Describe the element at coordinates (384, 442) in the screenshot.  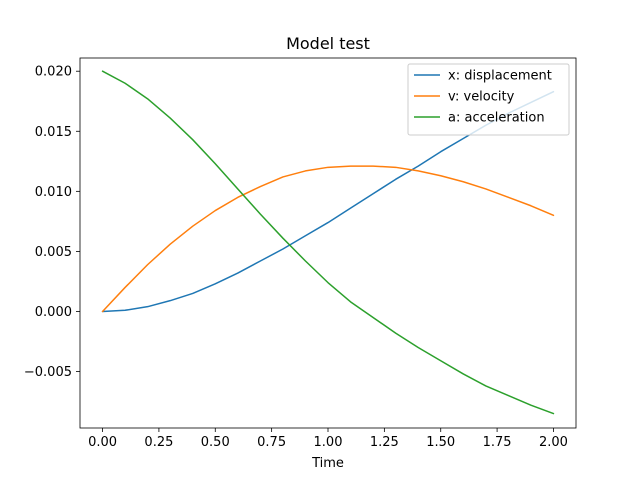
I see `x-tick-label: 1.25` at that location.